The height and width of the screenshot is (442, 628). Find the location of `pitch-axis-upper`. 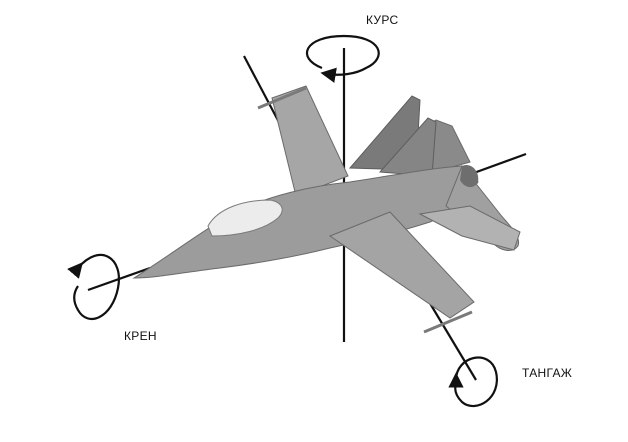

pitch-axis-upper is located at coordinates (263, 92).